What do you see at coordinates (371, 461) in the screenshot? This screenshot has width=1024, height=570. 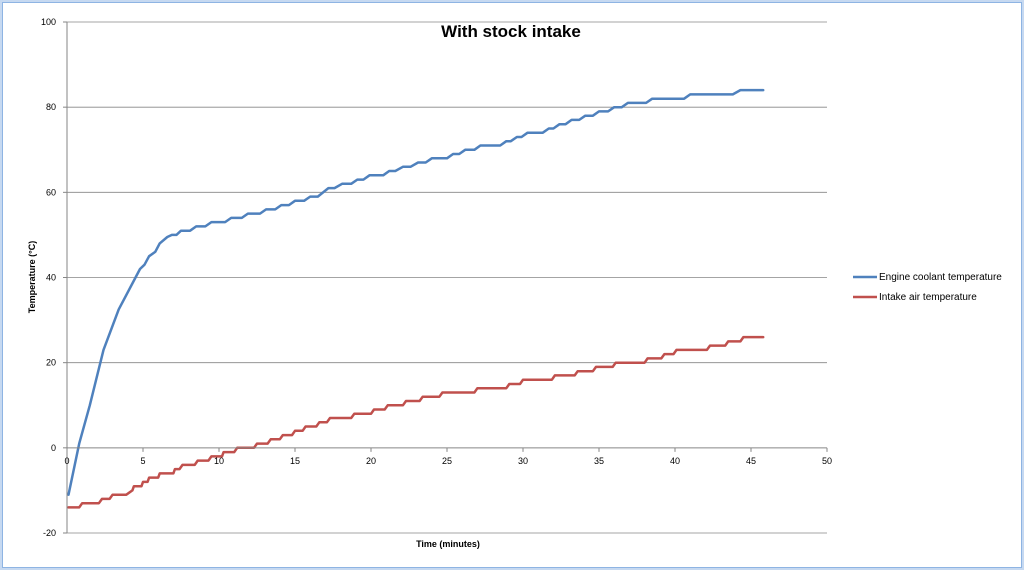 I see `x-tick-label: 20` at bounding box center [371, 461].